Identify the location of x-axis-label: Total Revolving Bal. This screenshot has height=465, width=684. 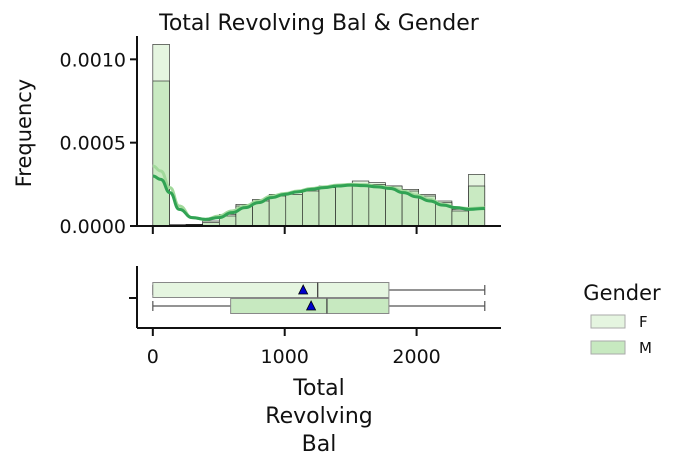
(318, 416).